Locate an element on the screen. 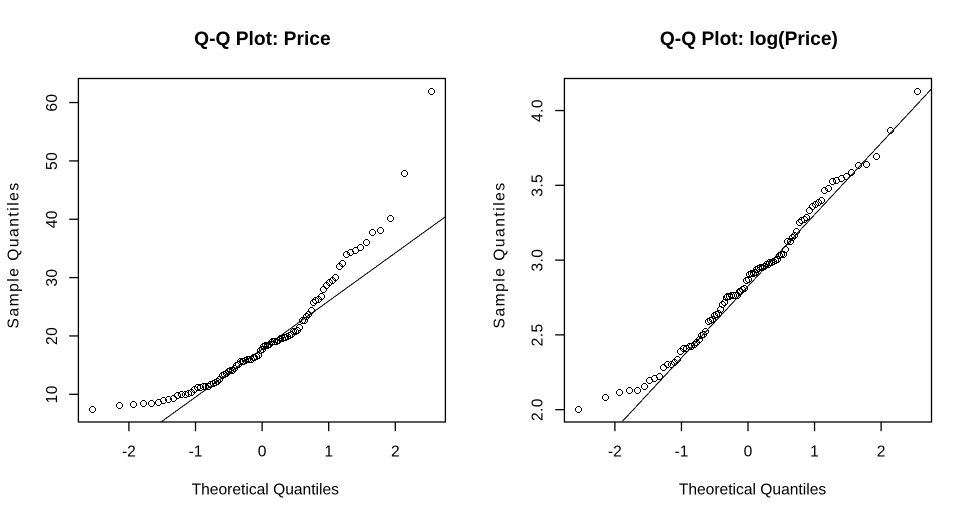 The height and width of the screenshot is (525, 972). svg-text: 3.0 is located at coordinates (538, 260).